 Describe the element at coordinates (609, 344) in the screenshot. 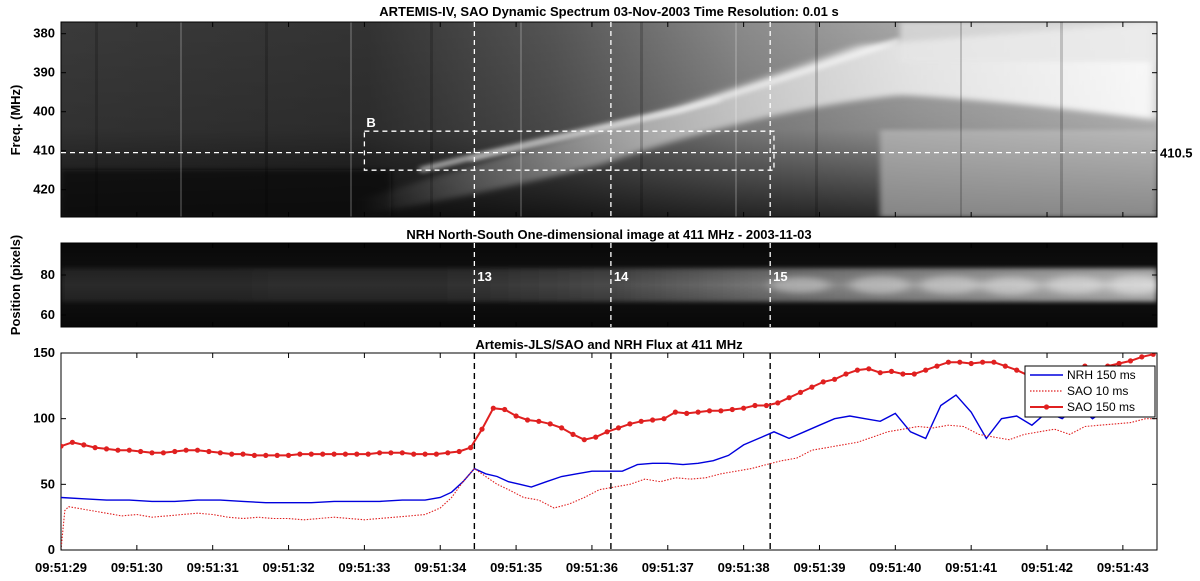

I see `flux-title: Artemis-JLS/SAO and NRH Flux at 411 MHz` at that location.